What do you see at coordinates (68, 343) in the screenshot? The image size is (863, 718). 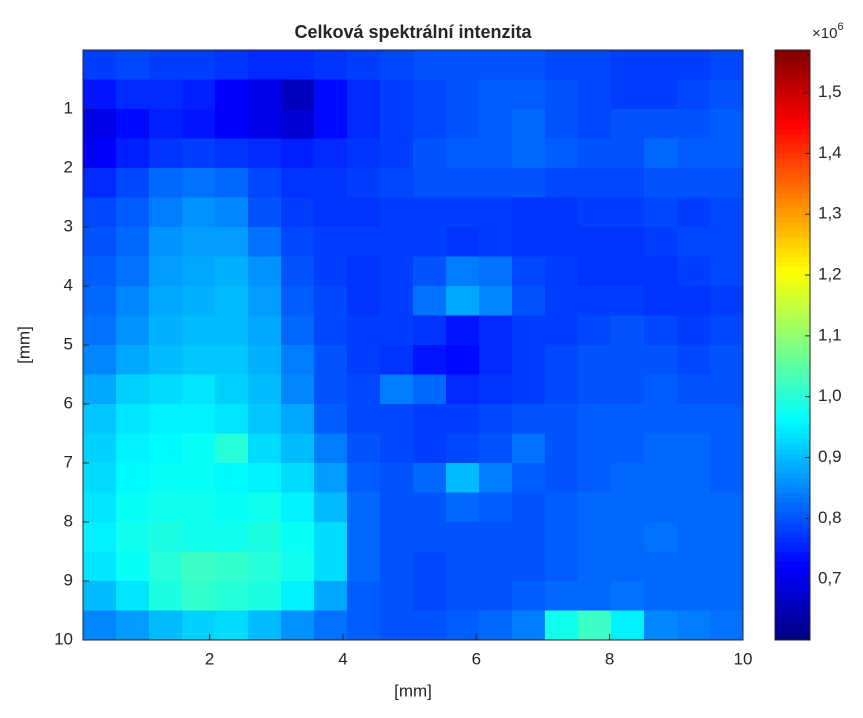 I see `y-tick-label: 5` at bounding box center [68, 343].